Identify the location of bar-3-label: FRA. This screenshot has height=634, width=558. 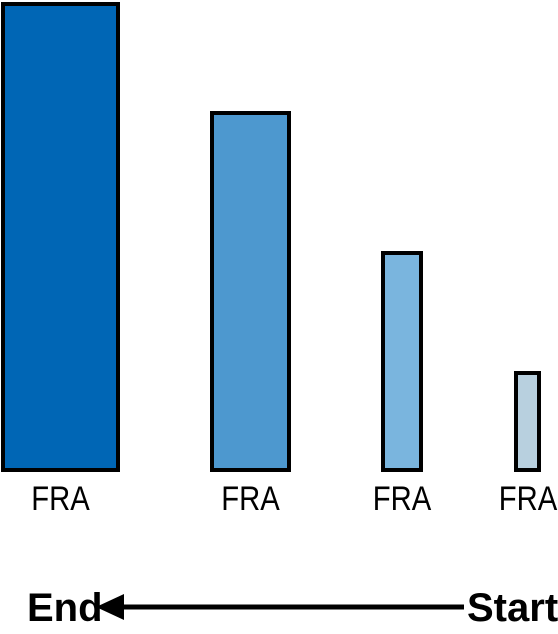
(402, 499).